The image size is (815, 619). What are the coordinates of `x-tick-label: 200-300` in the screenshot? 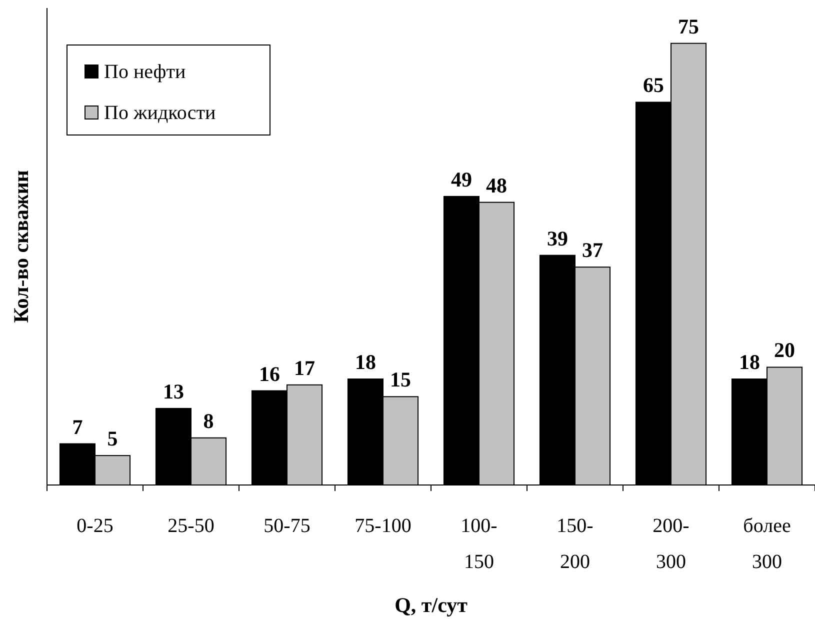 It's located at (671, 544).